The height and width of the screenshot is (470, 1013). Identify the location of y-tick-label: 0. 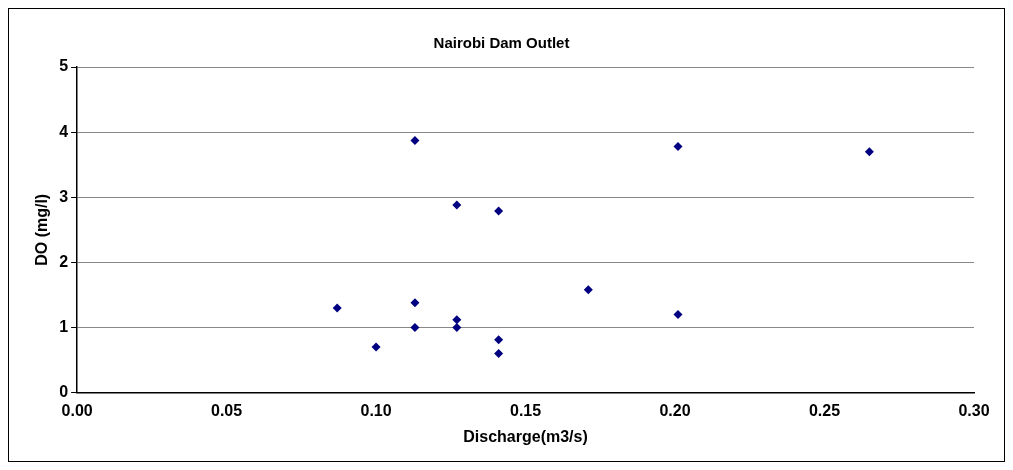
(64, 392).